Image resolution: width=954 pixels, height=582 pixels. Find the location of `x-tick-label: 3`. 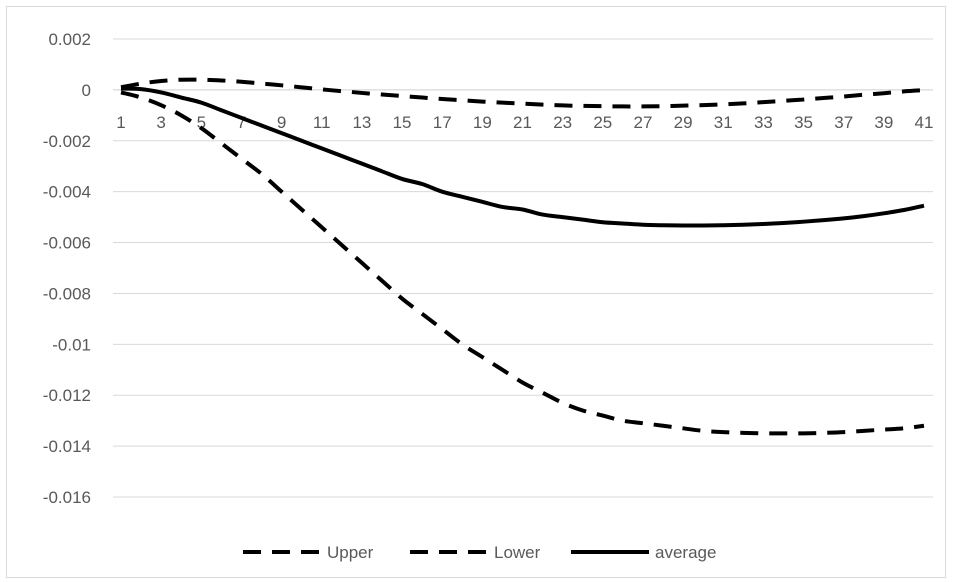

x-tick-label: 3 is located at coordinates (160, 122).